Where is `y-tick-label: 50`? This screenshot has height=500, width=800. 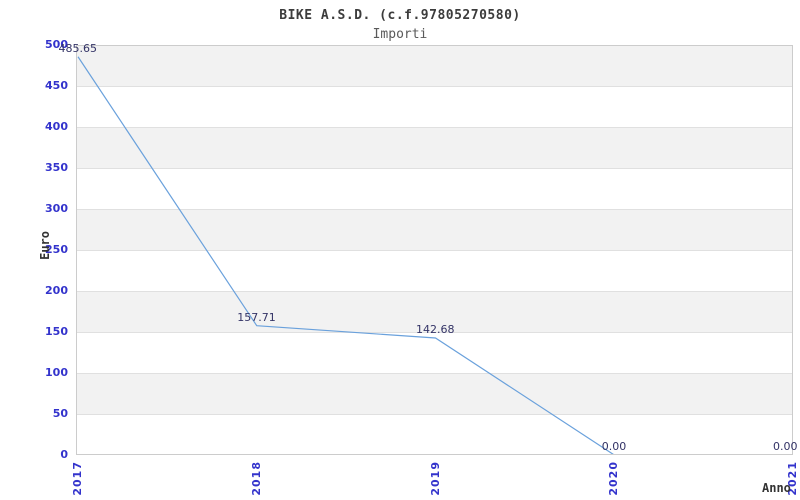
y-tick-label: 50 is located at coordinates (60, 413).